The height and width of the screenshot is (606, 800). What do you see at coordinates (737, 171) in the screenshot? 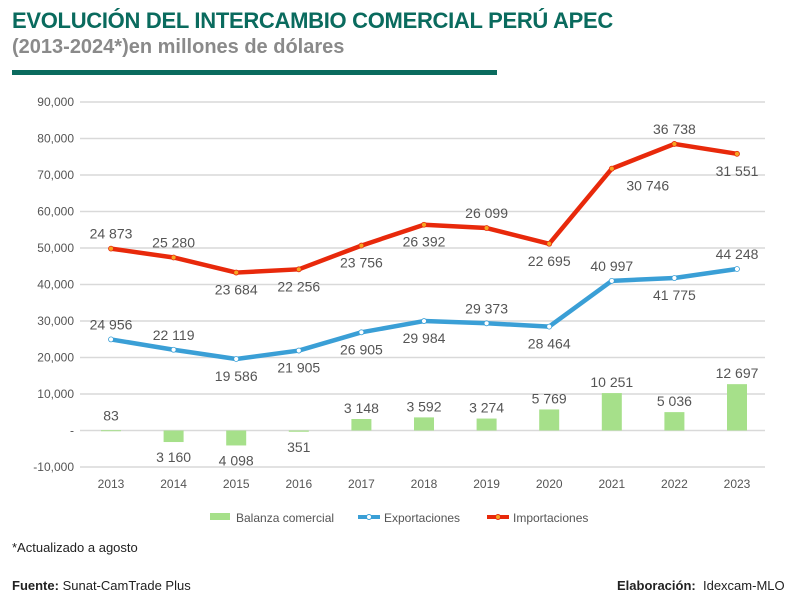
I see `data-label-importaciones: 31 551` at bounding box center [737, 171].